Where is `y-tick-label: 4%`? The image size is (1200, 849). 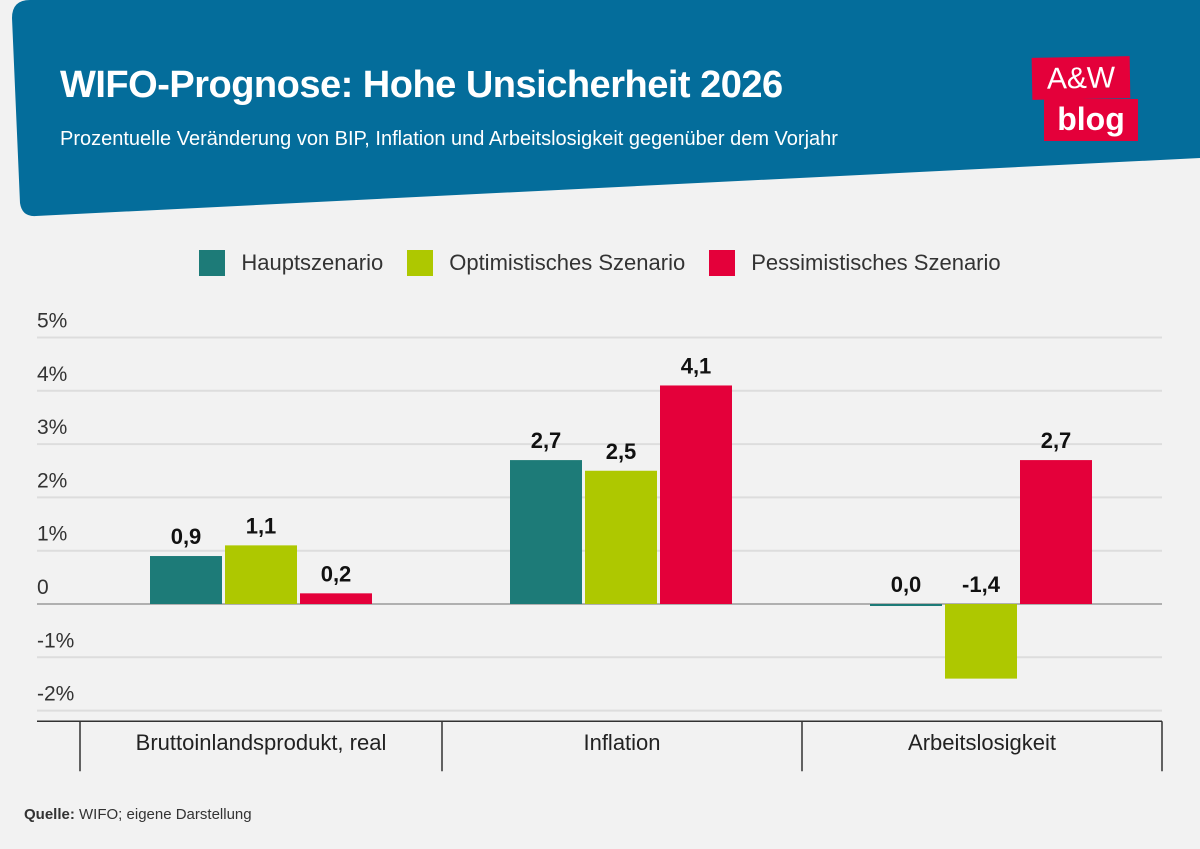 y-tick-label: 4% is located at coordinates (52, 374).